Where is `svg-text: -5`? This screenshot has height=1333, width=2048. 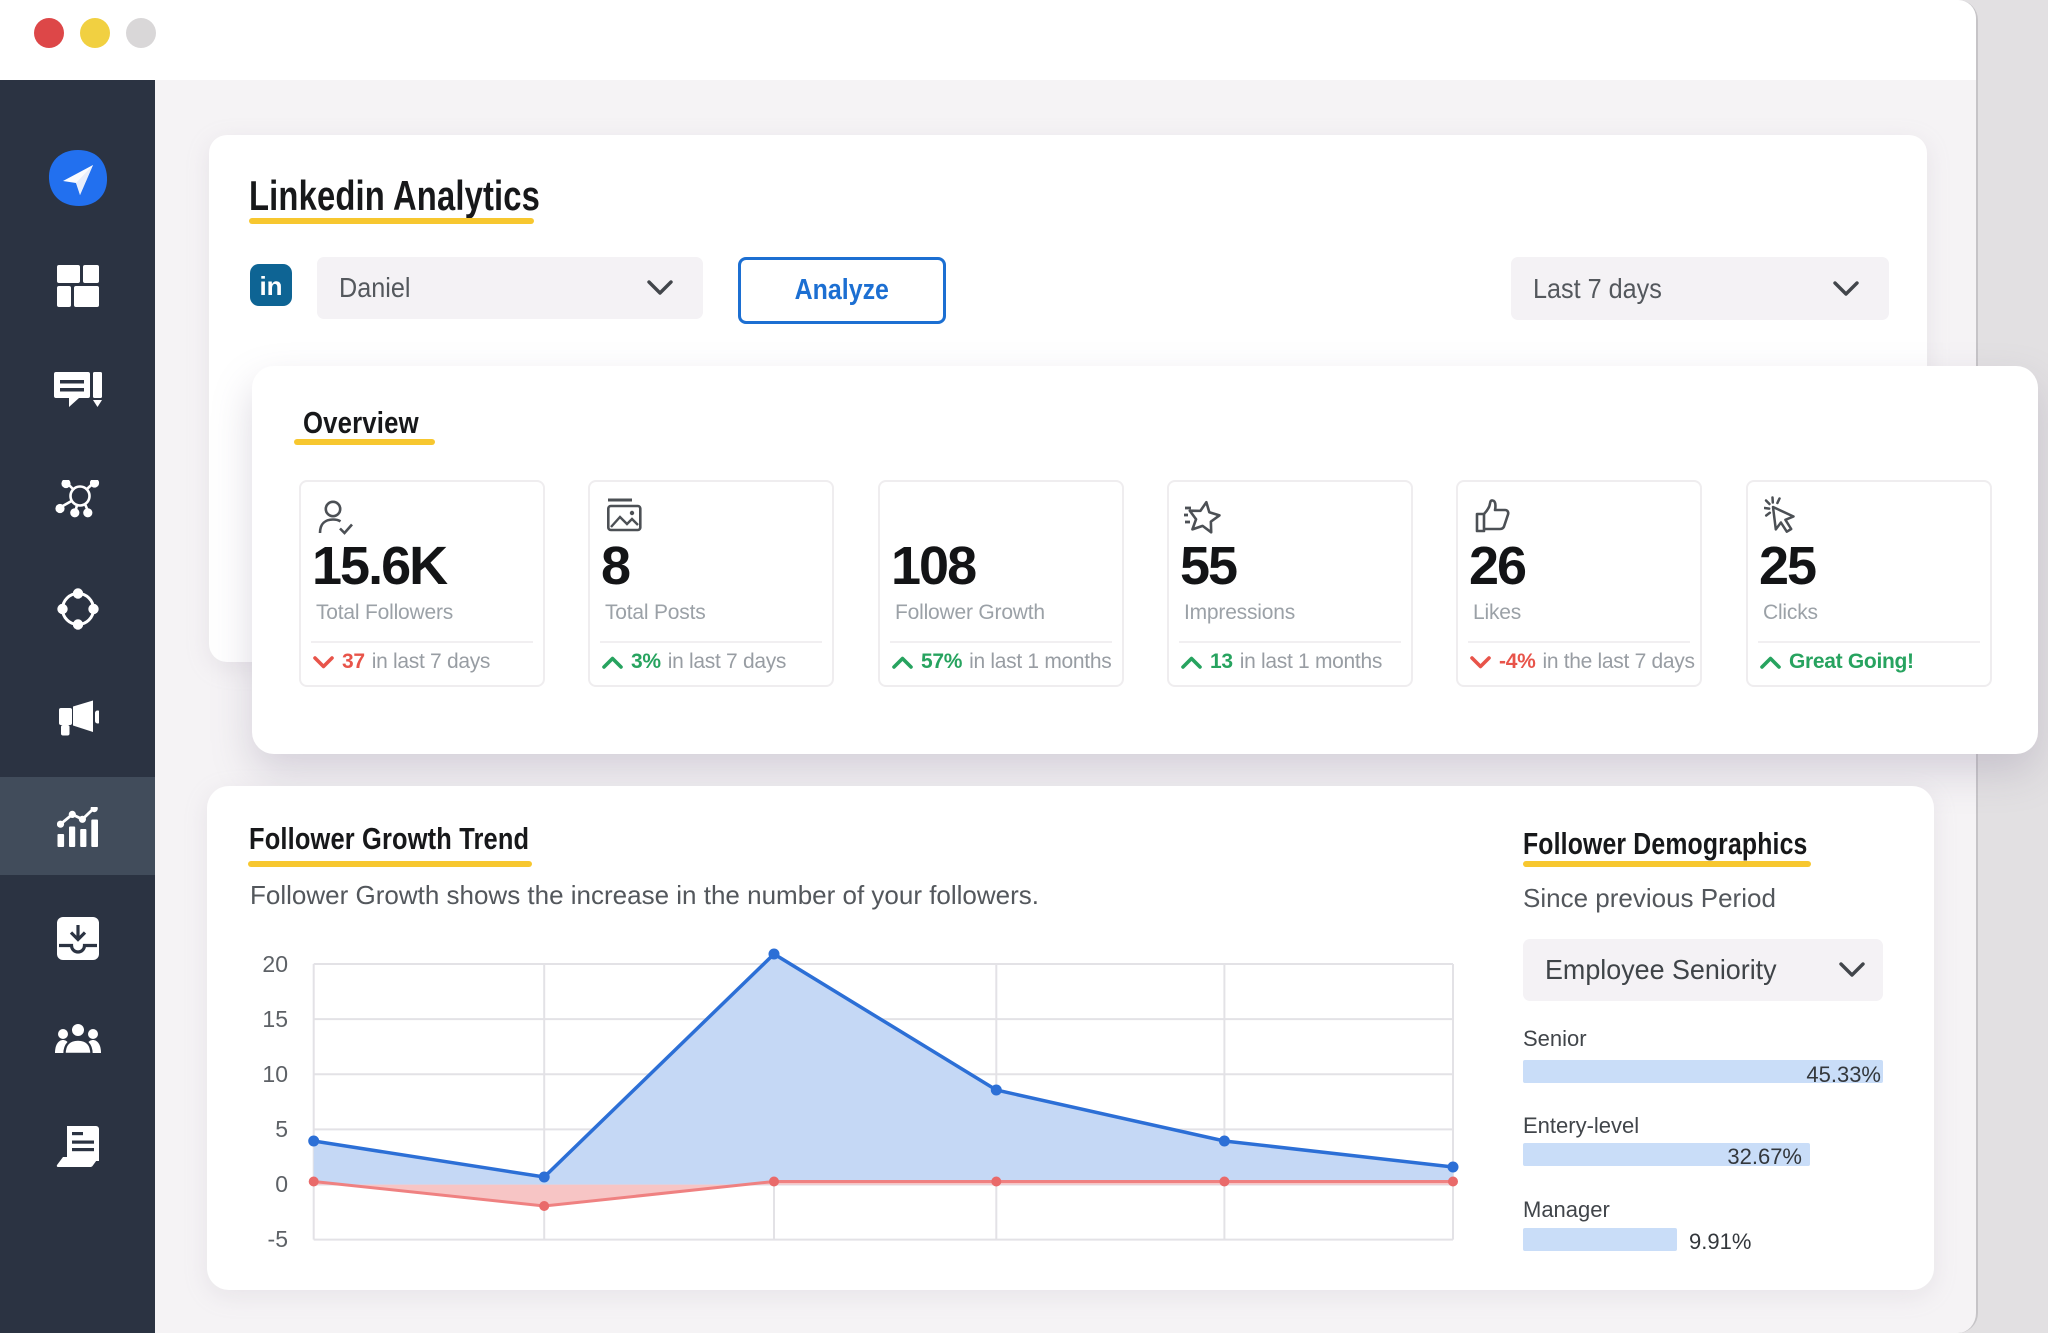
svg-text: -5 is located at coordinates (278, 1237).